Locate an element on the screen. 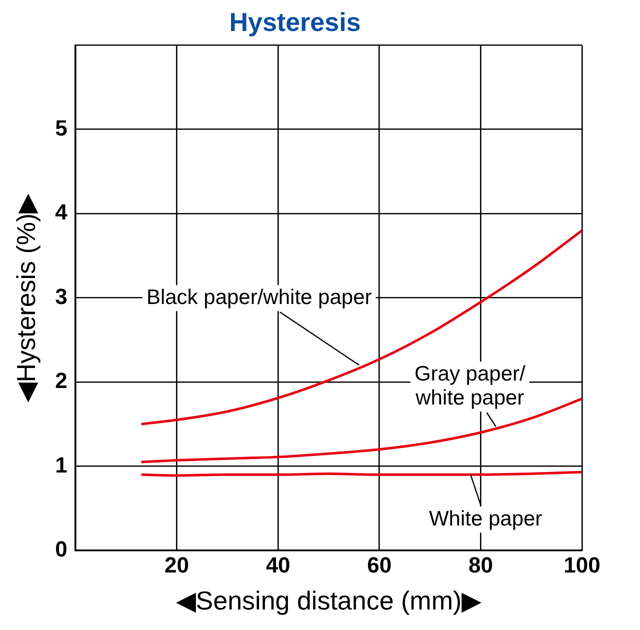 This screenshot has height=630, width=640. y-tick-label: 3 is located at coordinates (61, 296).